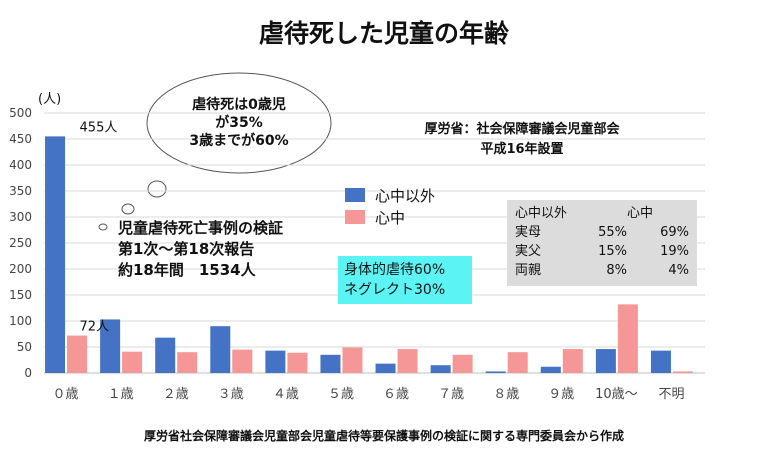 The image size is (768, 455). What do you see at coordinates (541, 213) in the screenshot?
I see `perpetrator-header-1: 心中以外` at bounding box center [541, 213].